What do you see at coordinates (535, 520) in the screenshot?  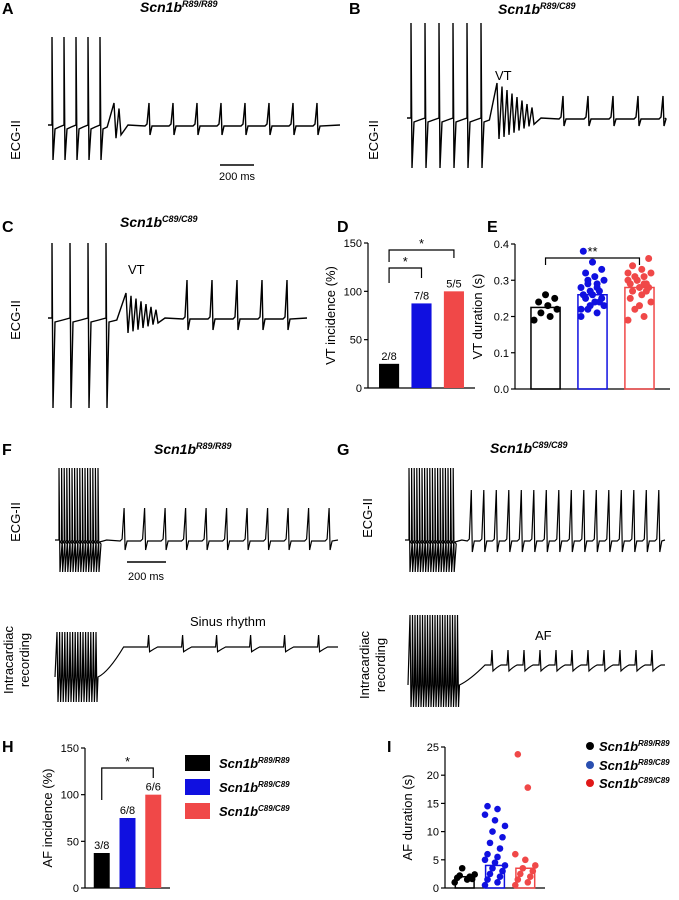 I see `panel-g-ecg-trace` at bounding box center [535, 520].